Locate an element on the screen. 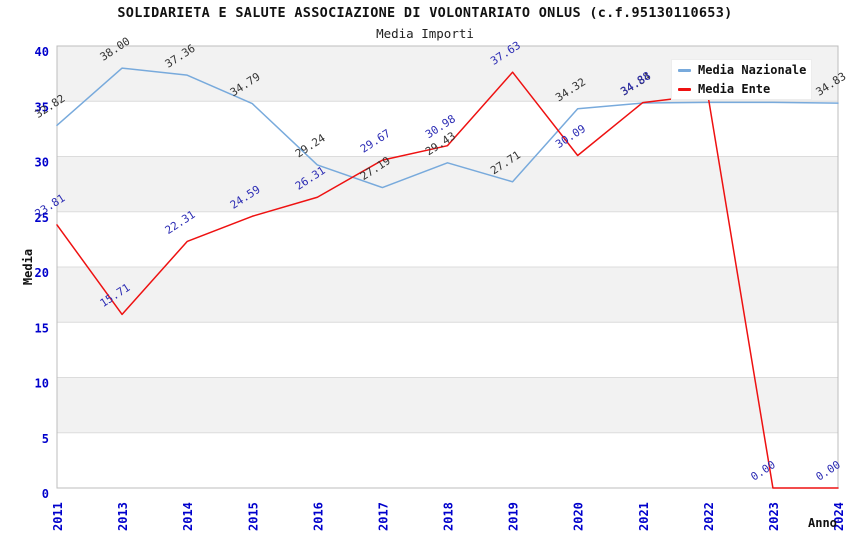 The height and width of the screenshot is (550, 850). x-tick-label: 2018 is located at coordinates (449, 516).